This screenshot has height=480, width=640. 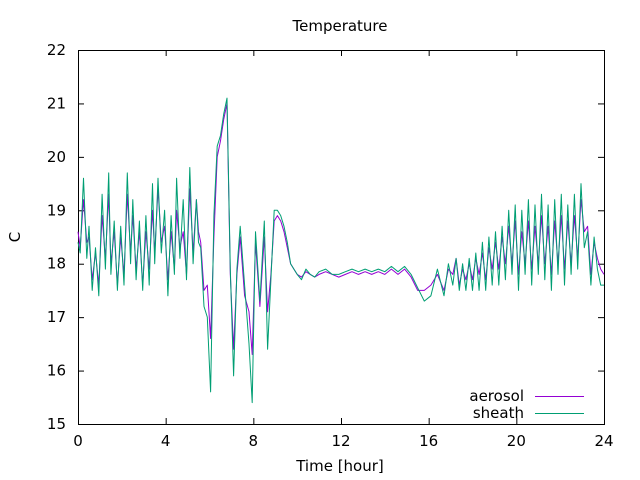 What do you see at coordinates (15, 237) in the screenshot?
I see `y-axis-label: C` at bounding box center [15, 237].